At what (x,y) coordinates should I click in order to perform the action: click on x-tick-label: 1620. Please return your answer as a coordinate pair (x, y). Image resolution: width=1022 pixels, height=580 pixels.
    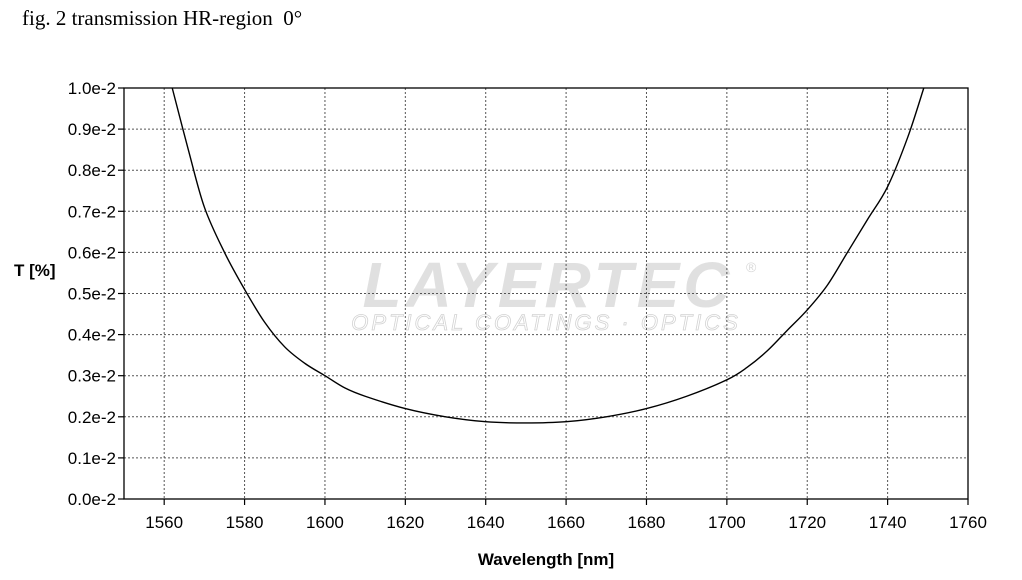
    Looking at the image, I should click on (405, 522).